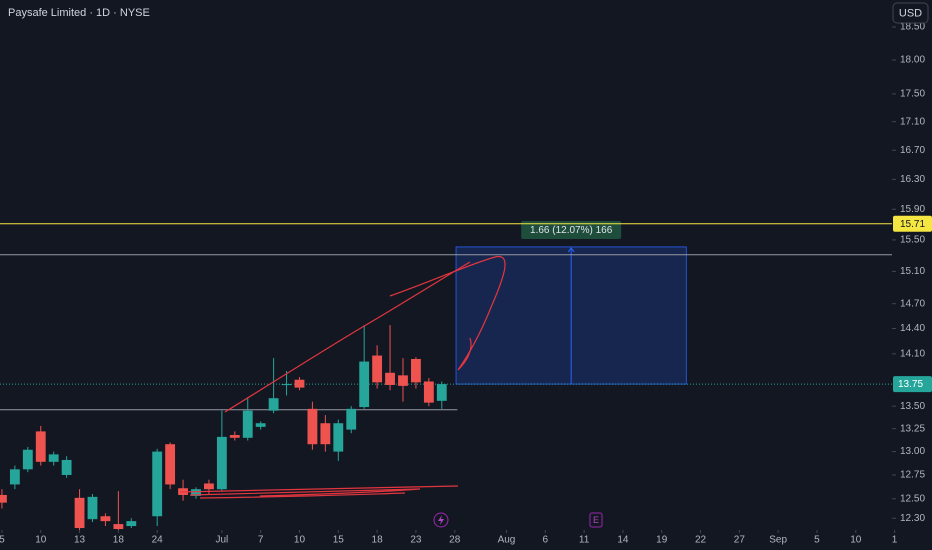  What do you see at coordinates (339, 540) in the screenshot?
I see `x-tick-label: 15` at bounding box center [339, 540].